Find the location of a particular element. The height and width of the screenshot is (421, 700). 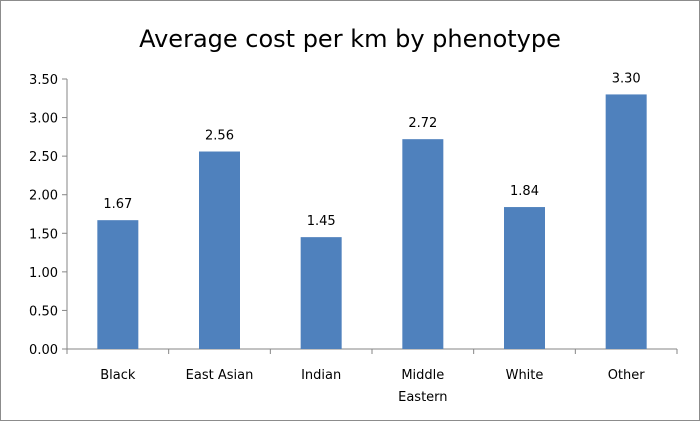

y-tick-label: 1.50 is located at coordinates (43, 234).